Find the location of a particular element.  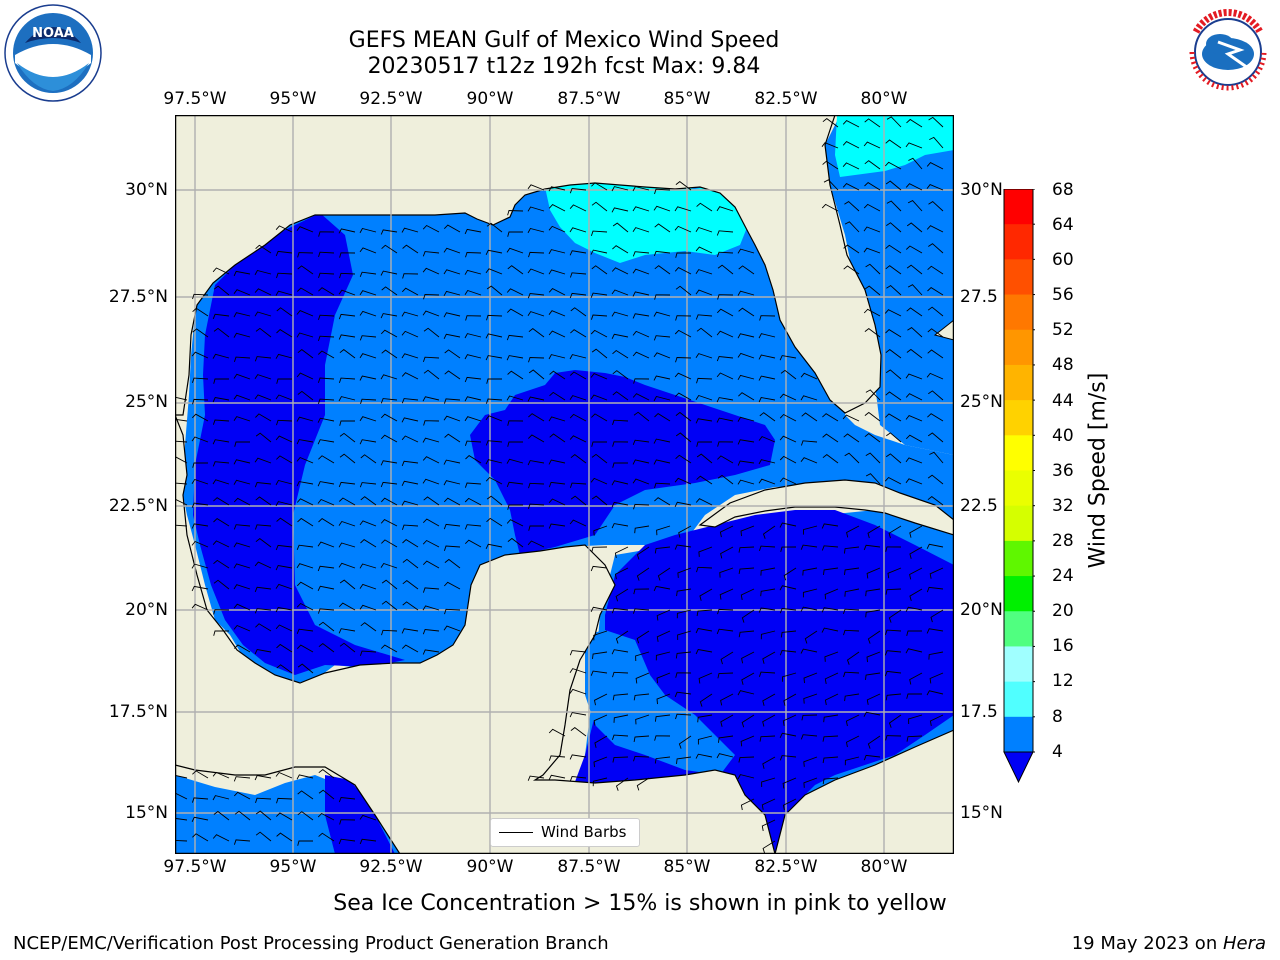

colorbar-tick: 28 is located at coordinates (1063, 541).